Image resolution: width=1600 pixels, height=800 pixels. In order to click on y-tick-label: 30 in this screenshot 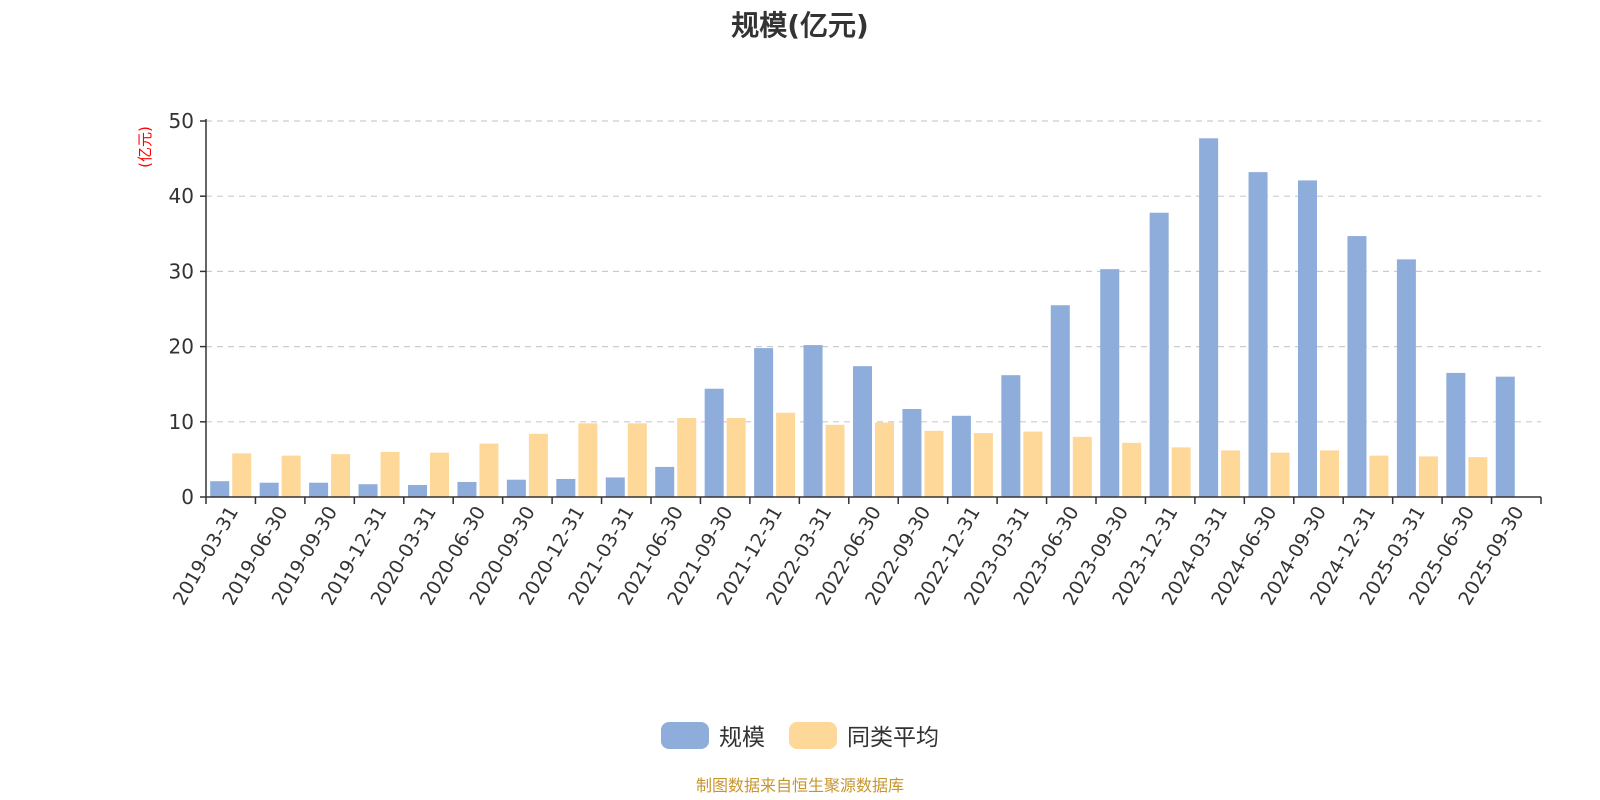, I will do `click(181, 271)`.